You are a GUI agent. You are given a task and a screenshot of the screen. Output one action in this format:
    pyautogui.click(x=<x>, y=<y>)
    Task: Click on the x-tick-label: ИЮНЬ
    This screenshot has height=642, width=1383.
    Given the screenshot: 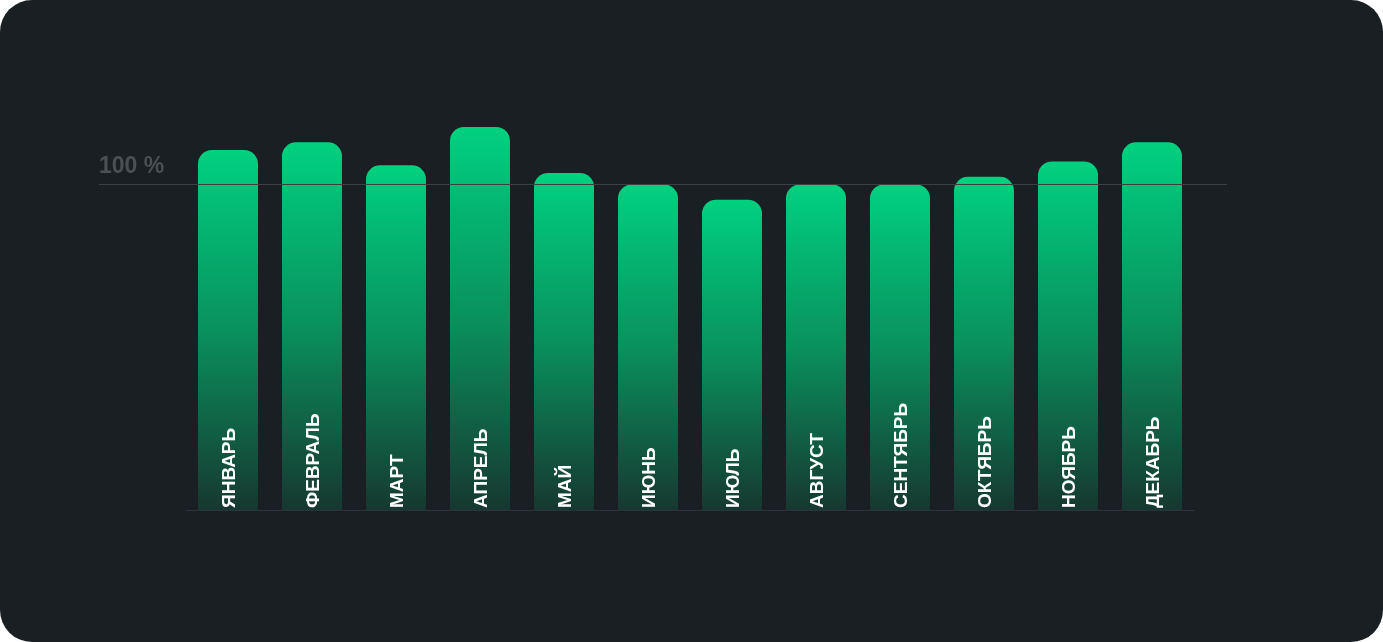 What is the action you would take?
    pyautogui.click(x=648, y=477)
    